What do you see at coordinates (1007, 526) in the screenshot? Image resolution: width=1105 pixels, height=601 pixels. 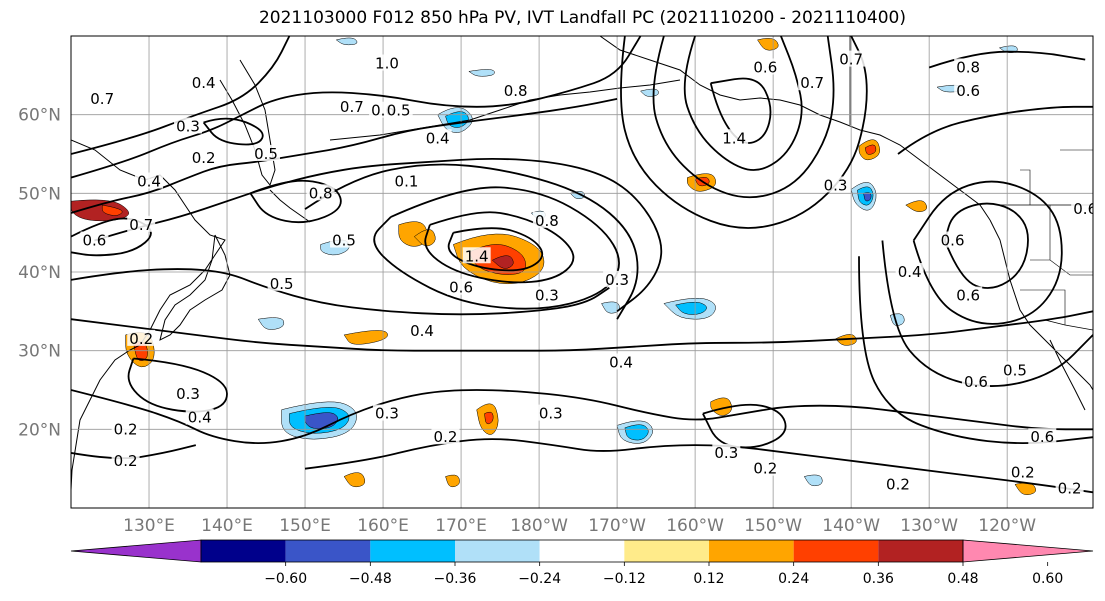 I see `lon-tick-label: 120°W` at bounding box center [1007, 526].